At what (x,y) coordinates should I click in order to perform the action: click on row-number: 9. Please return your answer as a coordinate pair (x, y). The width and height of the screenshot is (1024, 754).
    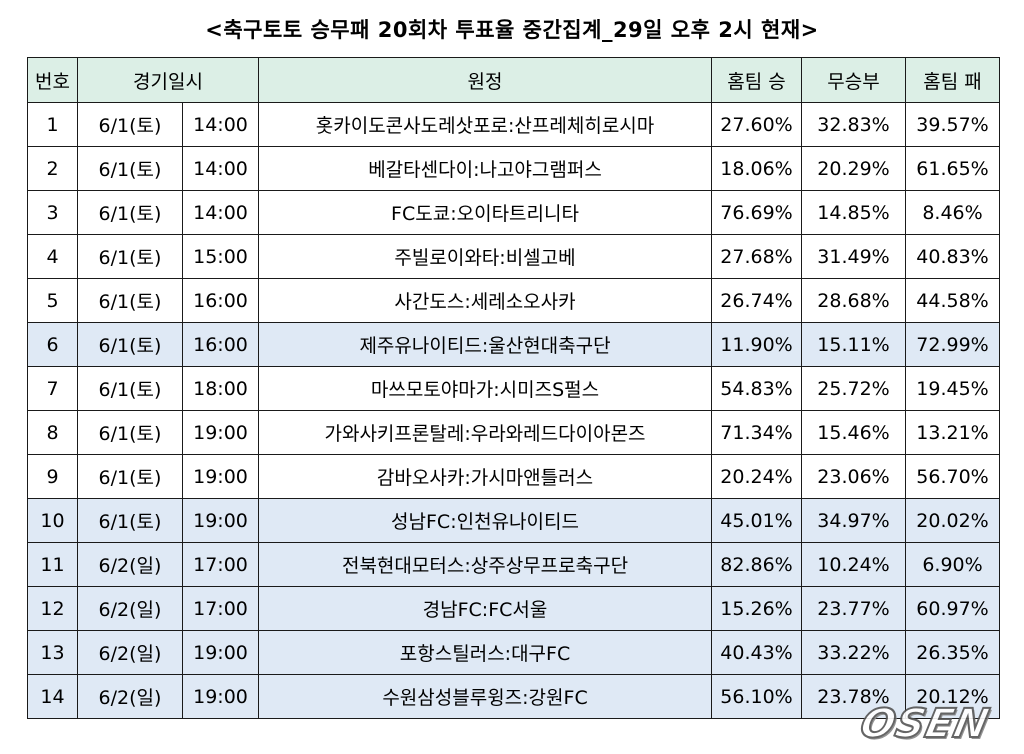
    Looking at the image, I should click on (52, 476).